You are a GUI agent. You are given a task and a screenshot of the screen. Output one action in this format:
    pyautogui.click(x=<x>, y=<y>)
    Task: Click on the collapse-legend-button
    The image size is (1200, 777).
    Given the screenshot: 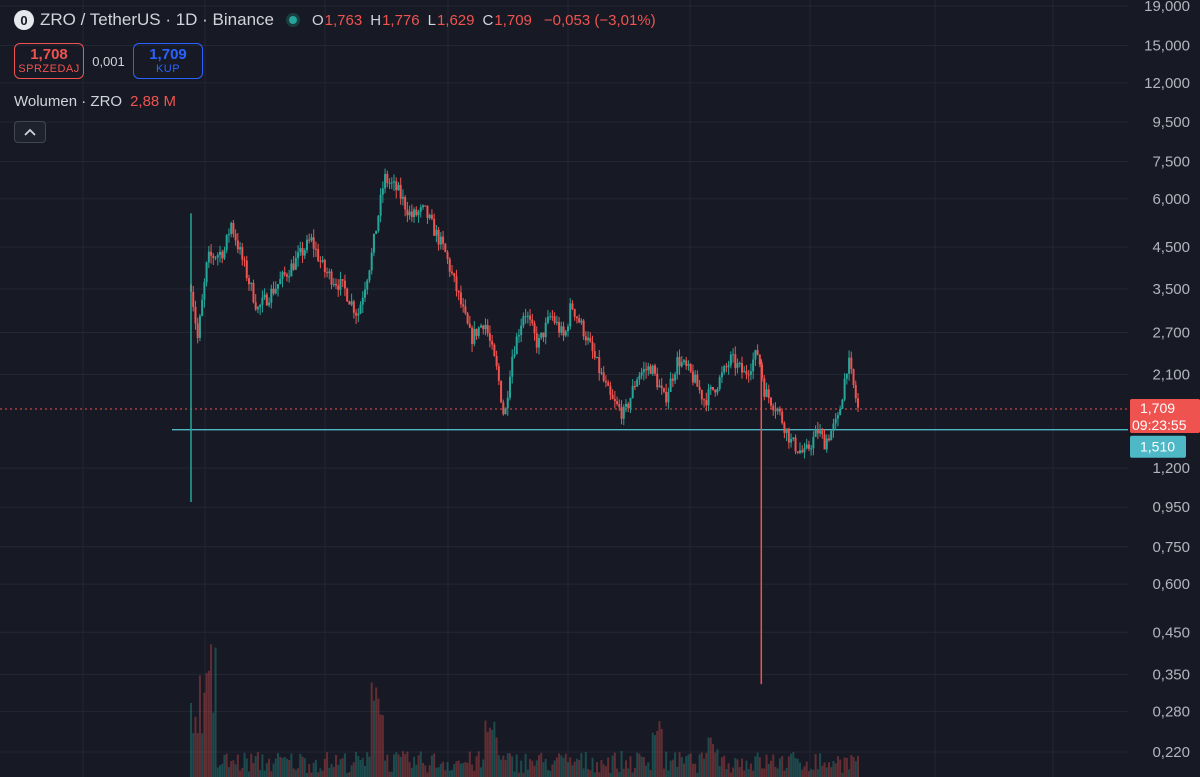 What is the action you would take?
    pyautogui.click(x=30, y=132)
    